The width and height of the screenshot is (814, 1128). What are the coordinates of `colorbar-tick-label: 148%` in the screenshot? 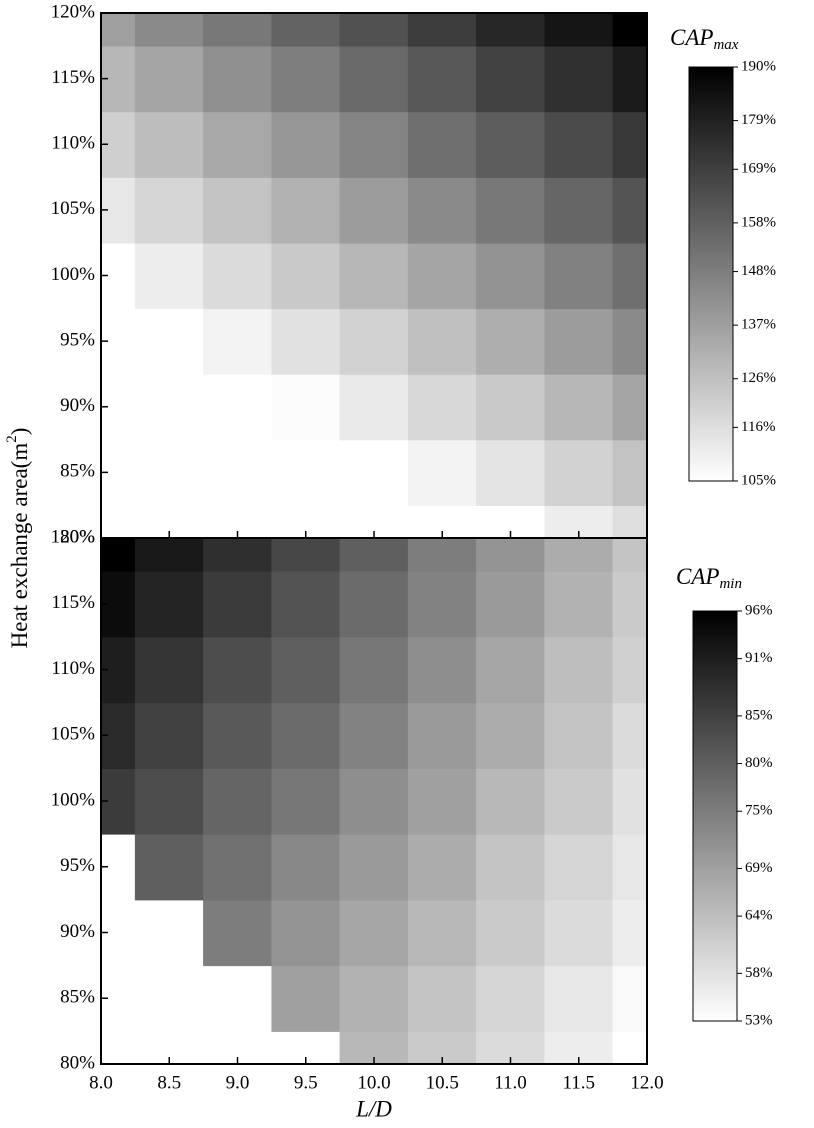 It's located at (758, 271).